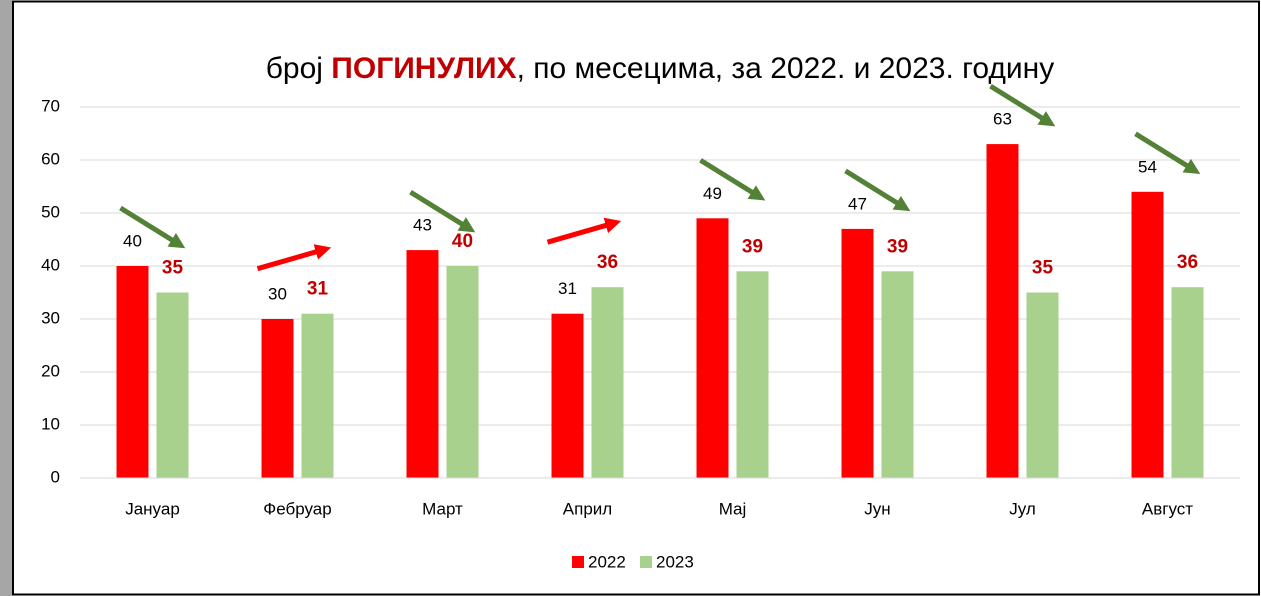 The width and height of the screenshot is (1261, 596). Describe the element at coordinates (50, 317) in the screenshot. I see `y-tick-label: 30` at that location.